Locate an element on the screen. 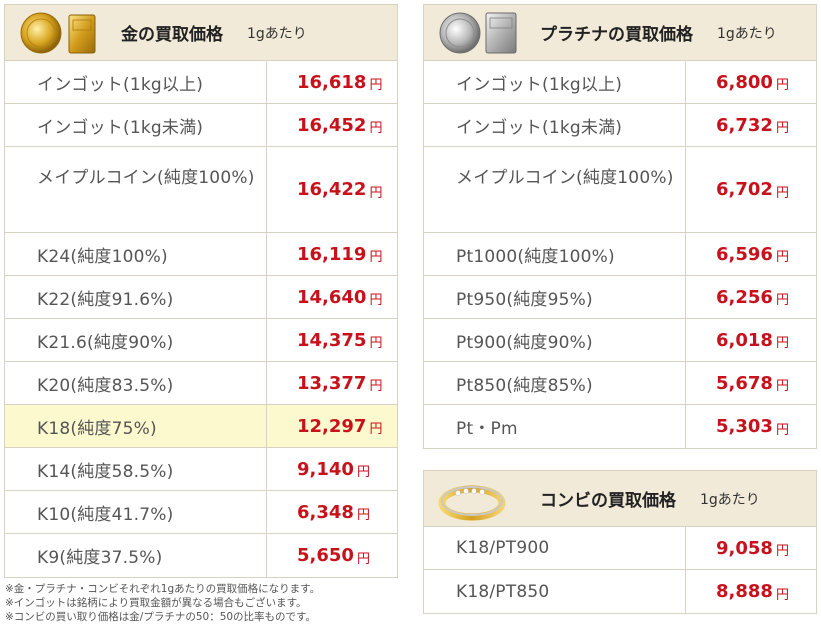 The image size is (821, 631). price-value: 16,119 is located at coordinates (332, 254).